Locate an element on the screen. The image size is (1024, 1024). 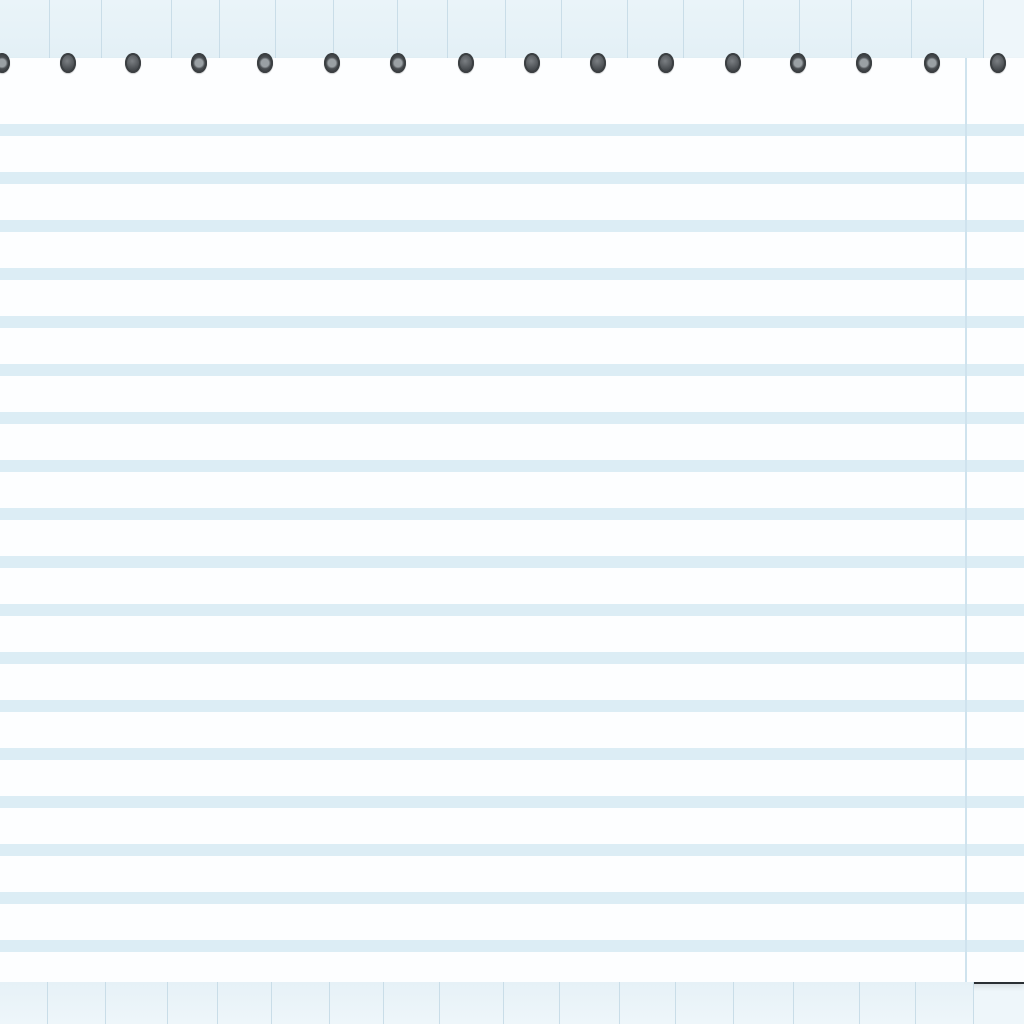
bottom-tile-edge is located at coordinates (512, 1003).